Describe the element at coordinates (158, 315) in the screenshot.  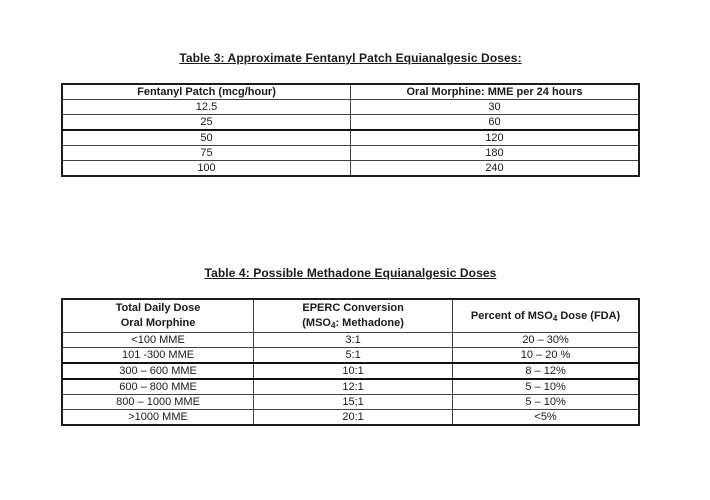
I see `table4-header-total-daily-dose: Total Daily Dose Oral Morphine` at that location.